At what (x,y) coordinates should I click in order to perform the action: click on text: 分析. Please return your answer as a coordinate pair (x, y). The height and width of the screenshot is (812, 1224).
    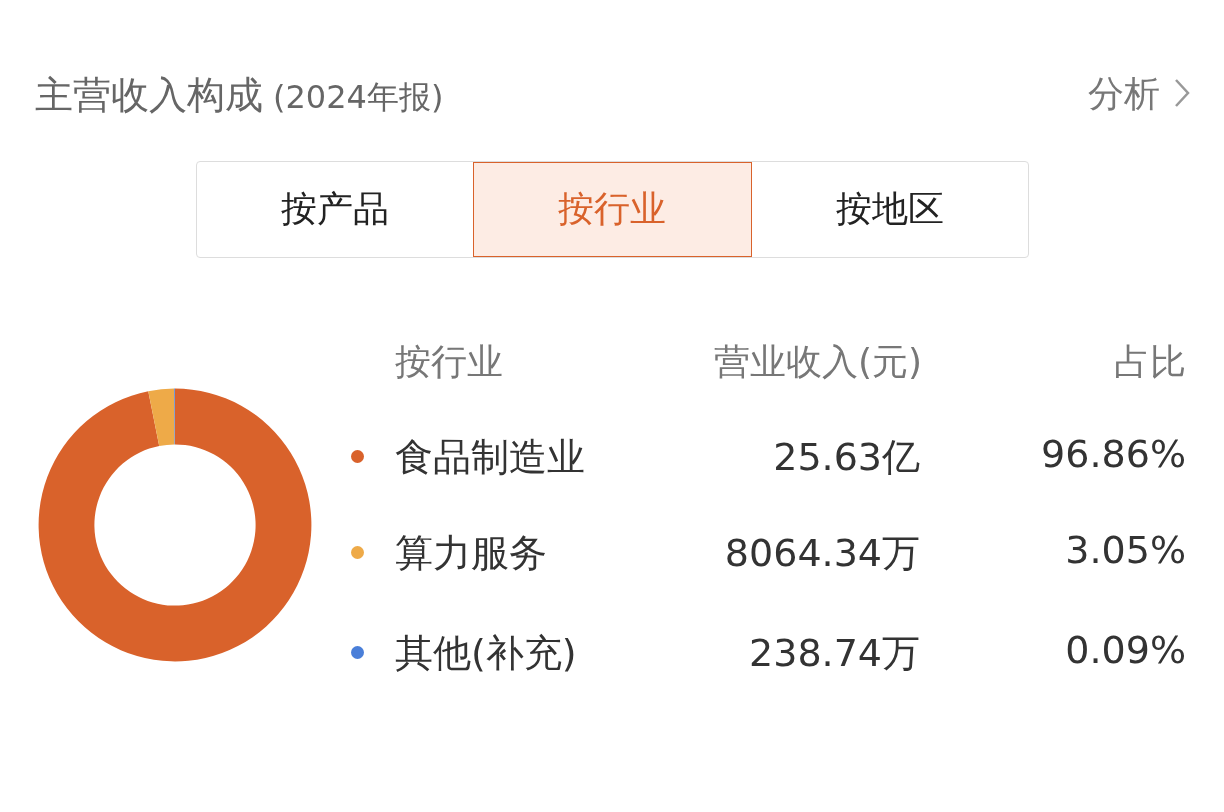
    Looking at the image, I should click on (1124, 94).